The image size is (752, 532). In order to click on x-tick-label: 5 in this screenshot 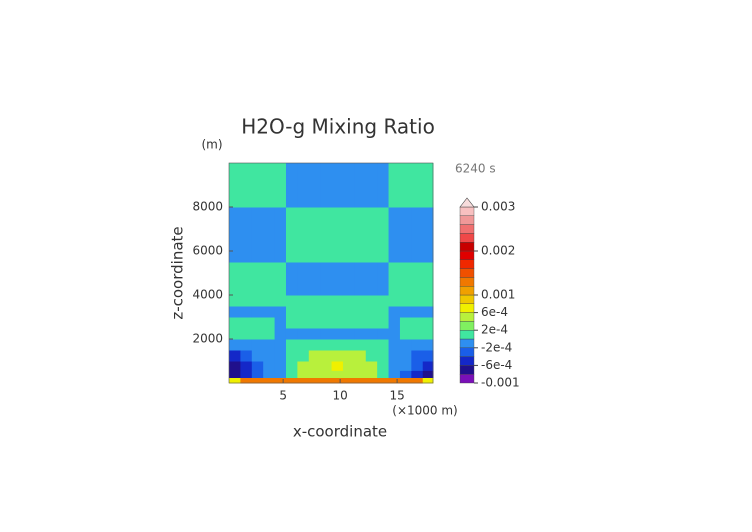, I will do `click(283, 396)`.